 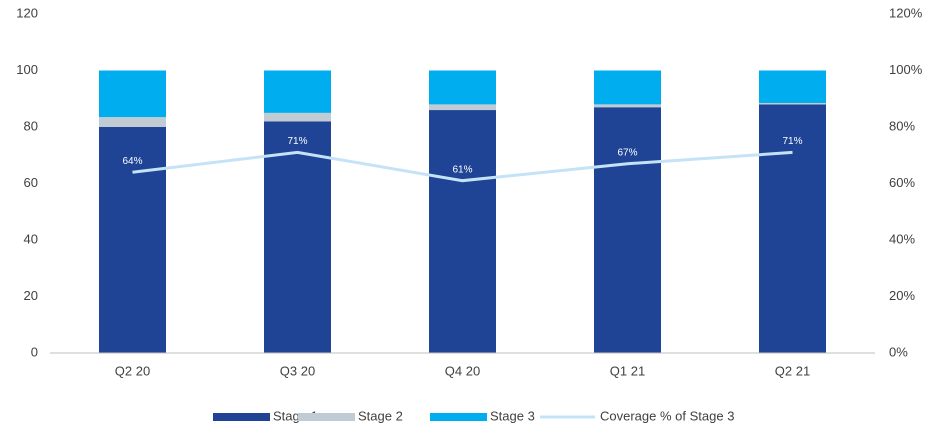 What do you see at coordinates (31, 182) in the screenshot?
I see `y-tick-label: 60` at bounding box center [31, 182].